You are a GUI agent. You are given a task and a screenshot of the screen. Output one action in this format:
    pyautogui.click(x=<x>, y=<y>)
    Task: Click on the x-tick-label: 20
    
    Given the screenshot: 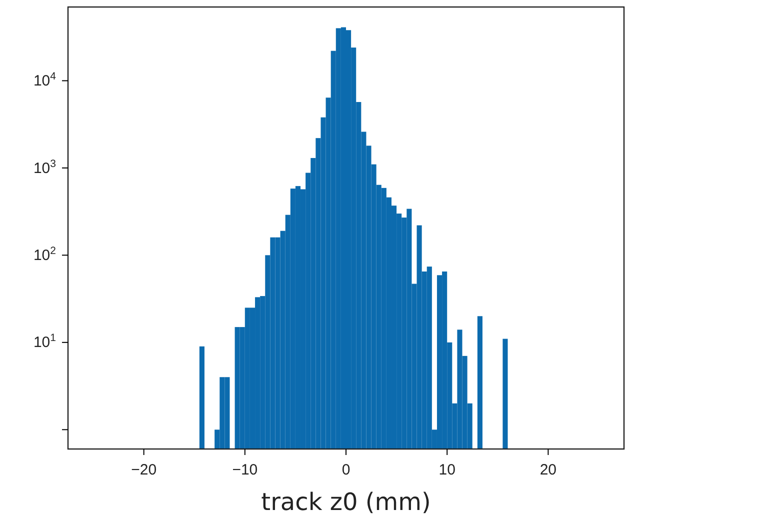 What is the action you would take?
    pyautogui.click(x=548, y=470)
    